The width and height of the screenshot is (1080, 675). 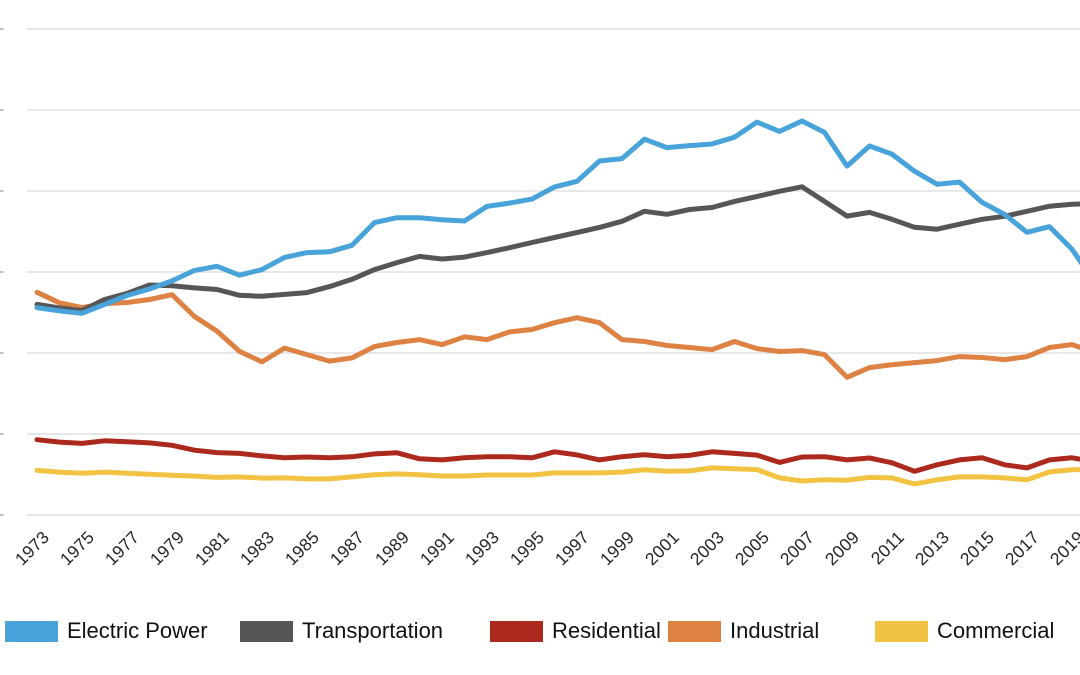 What do you see at coordinates (996, 630) in the screenshot?
I see `legend-label: Commercial` at bounding box center [996, 630].